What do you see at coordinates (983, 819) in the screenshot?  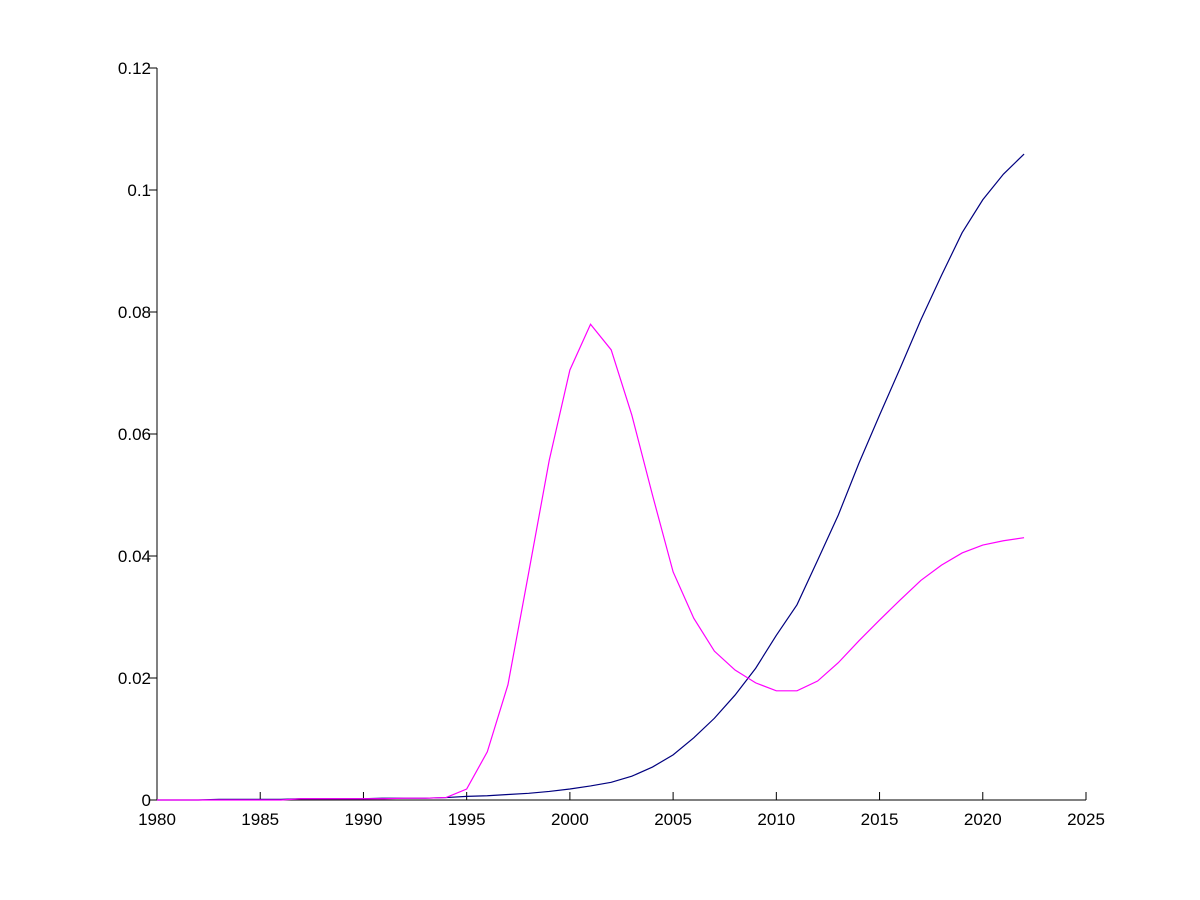 I see `x-tick-label: 2020` at bounding box center [983, 819].